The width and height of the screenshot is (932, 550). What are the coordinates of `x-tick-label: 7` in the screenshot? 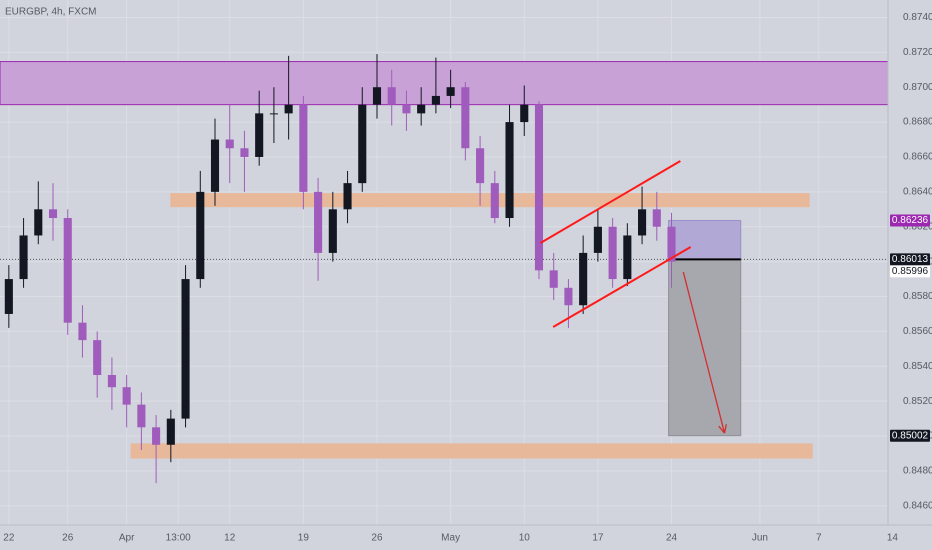 It's located at (819, 538).